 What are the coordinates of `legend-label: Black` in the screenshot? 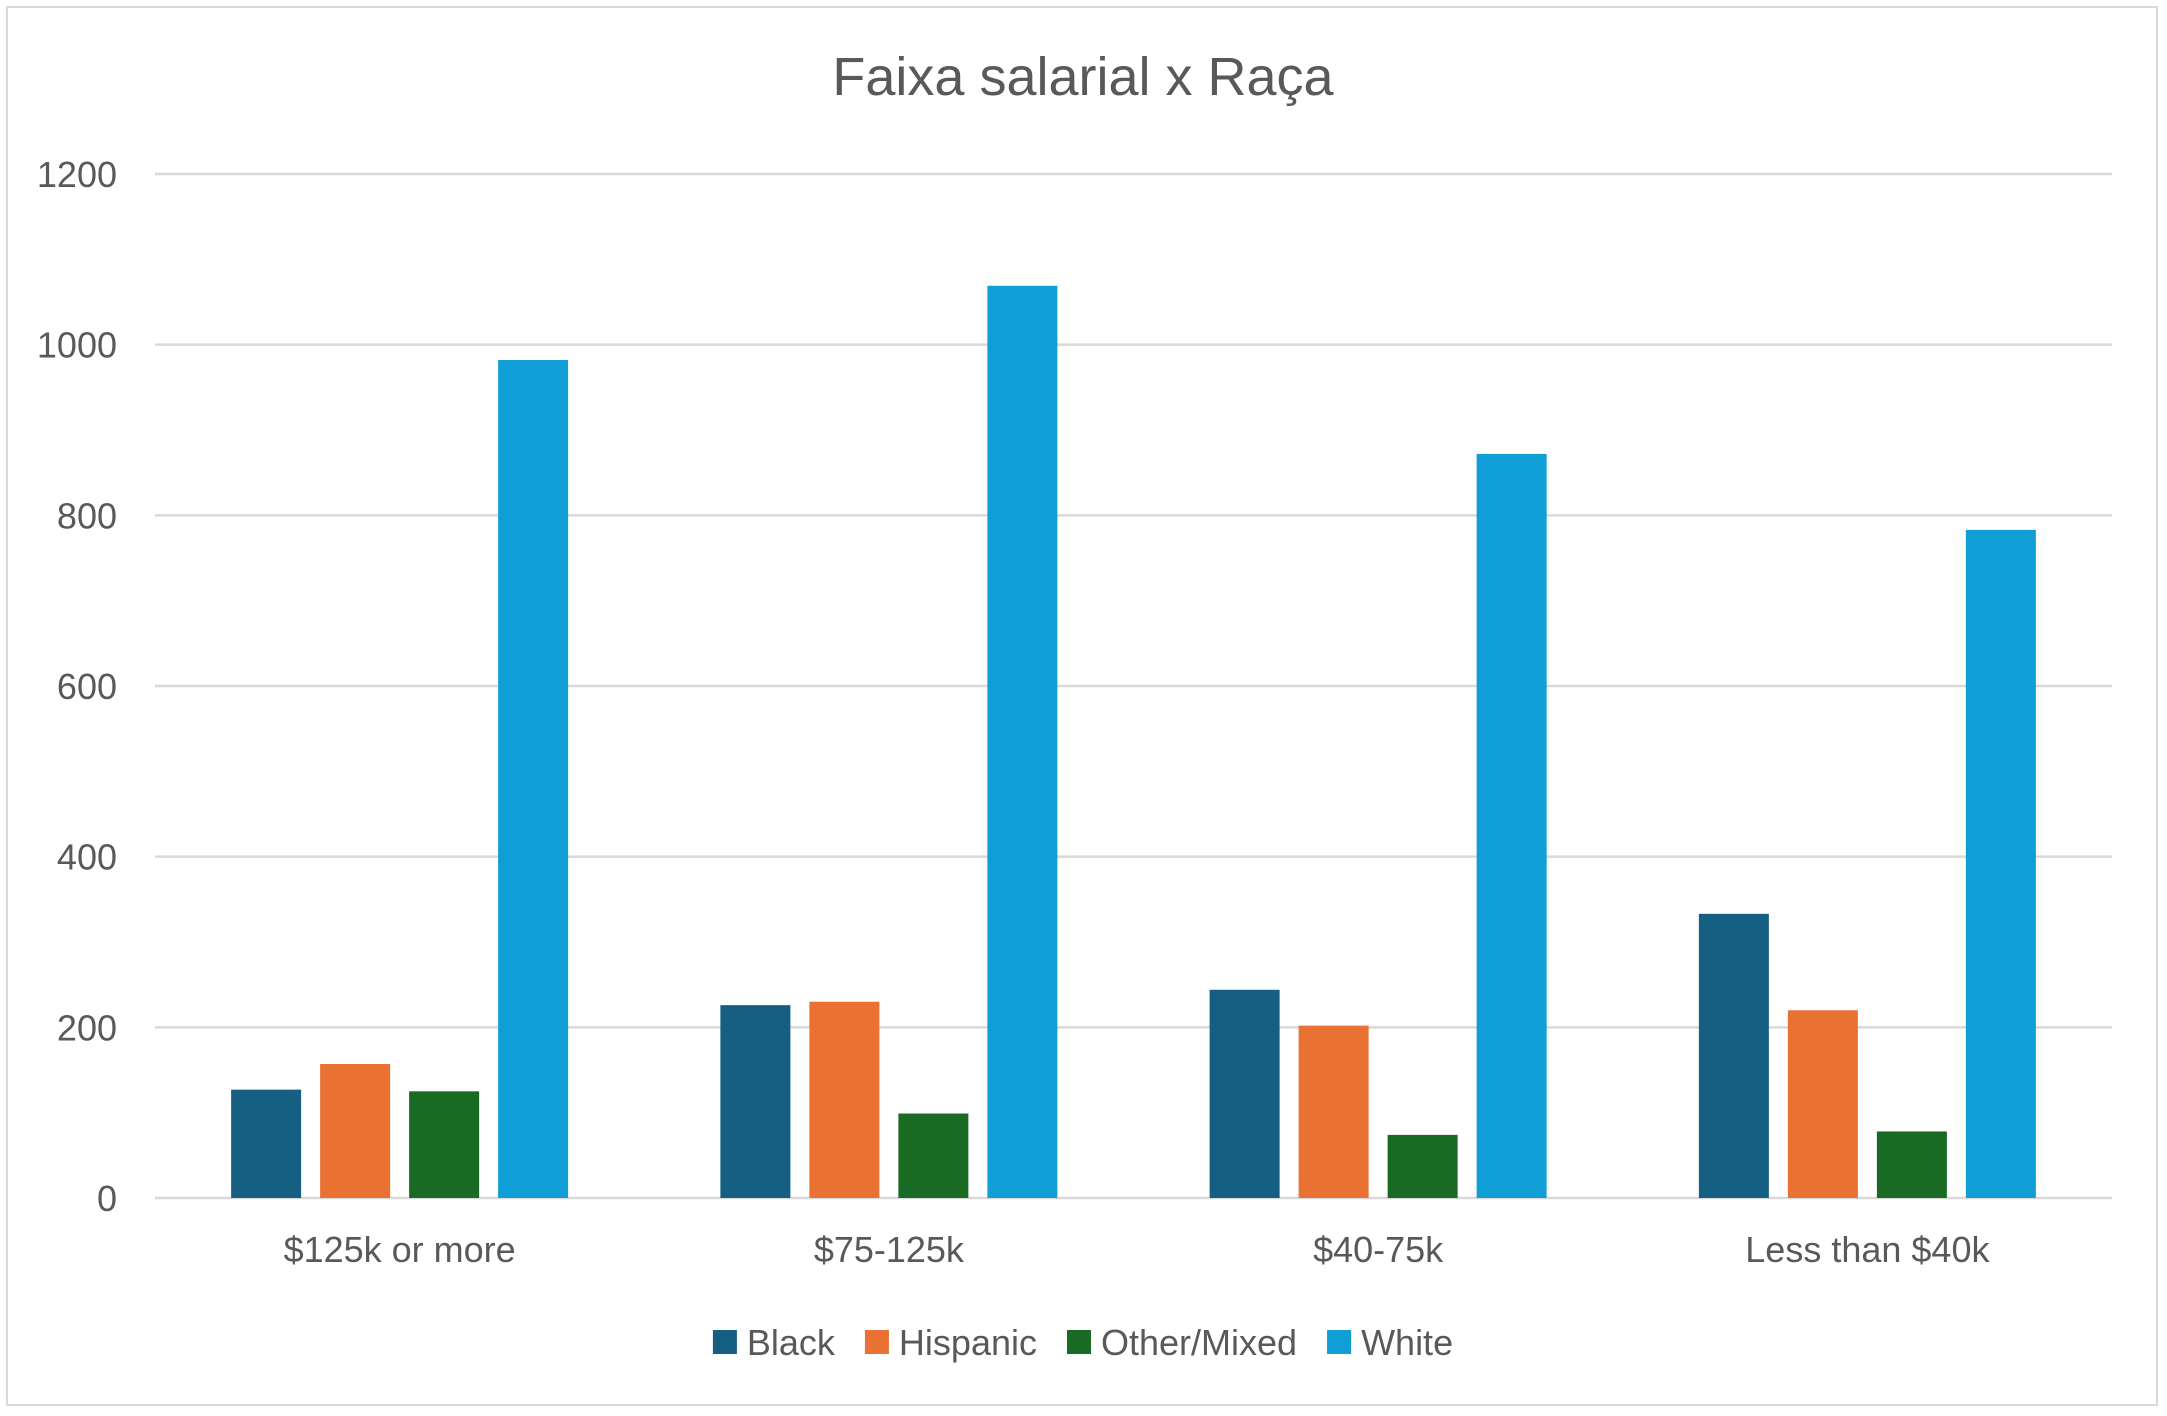 It's located at (791, 1342).